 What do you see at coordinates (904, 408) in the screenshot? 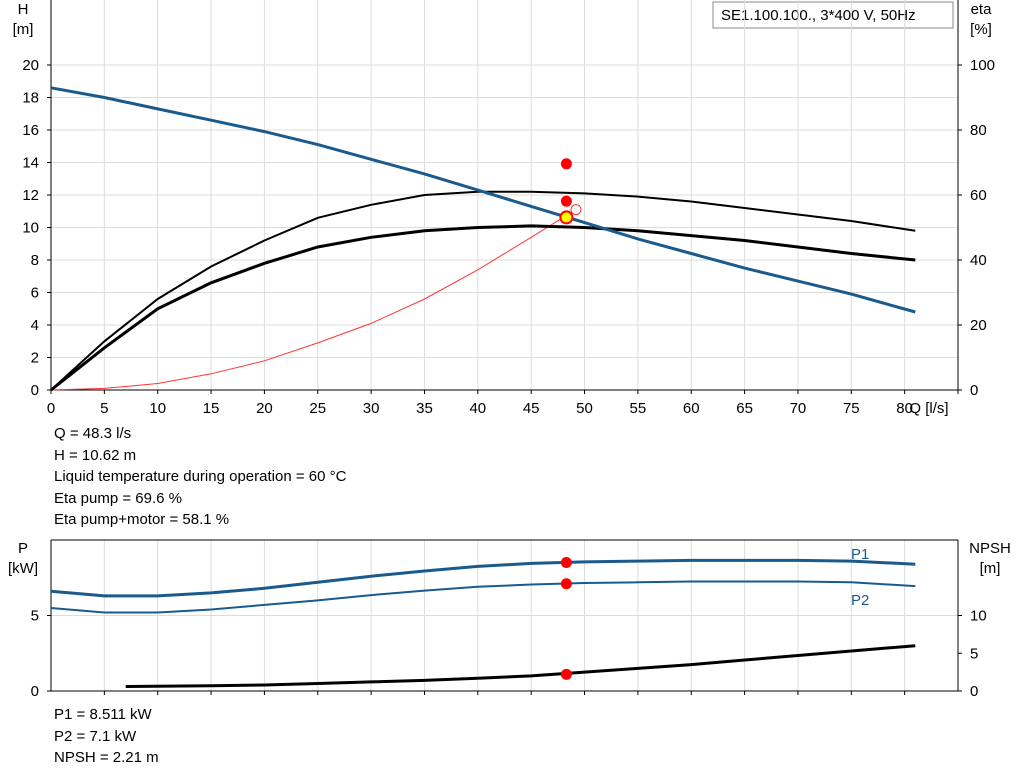
I see `tick-label-x: 80` at bounding box center [904, 408].